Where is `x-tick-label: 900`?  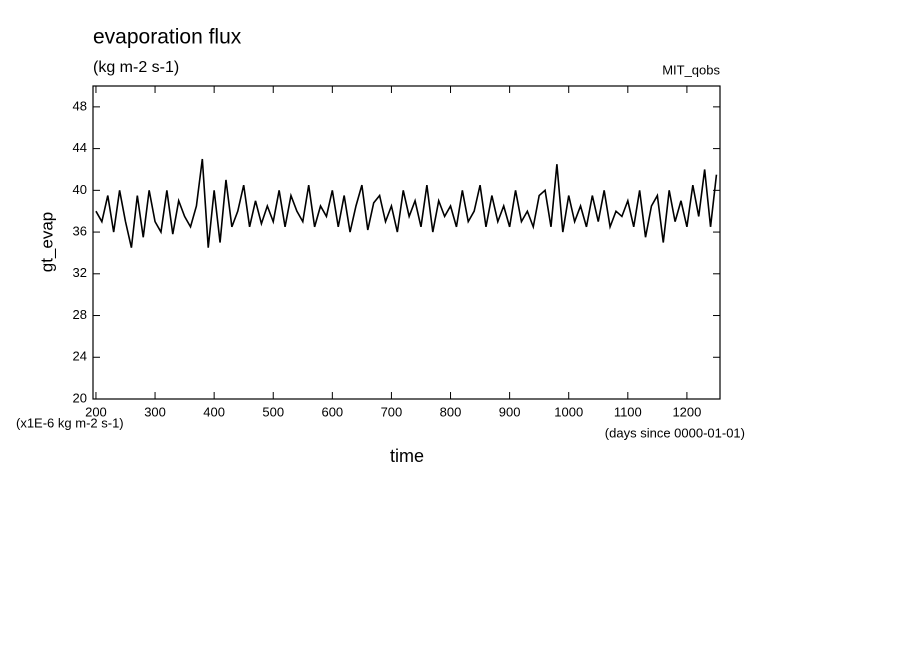 x-tick-label: 900 is located at coordinates (510, 411).